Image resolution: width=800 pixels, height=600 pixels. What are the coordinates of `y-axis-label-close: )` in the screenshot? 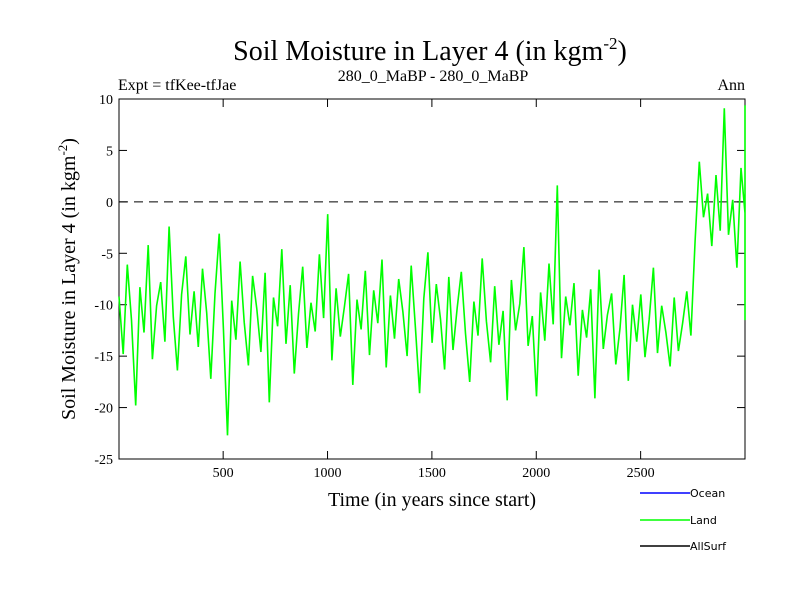 It's located at (69, 141).